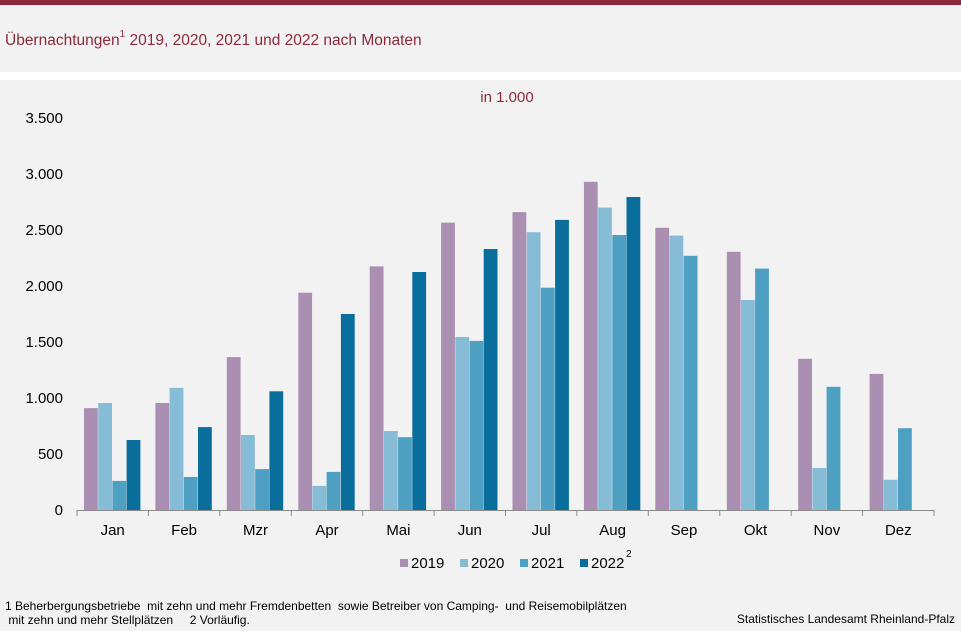  Describe the element at coordinates (44, 230) in the screenshot. I see `y-tick-label: 2.500` at that location.